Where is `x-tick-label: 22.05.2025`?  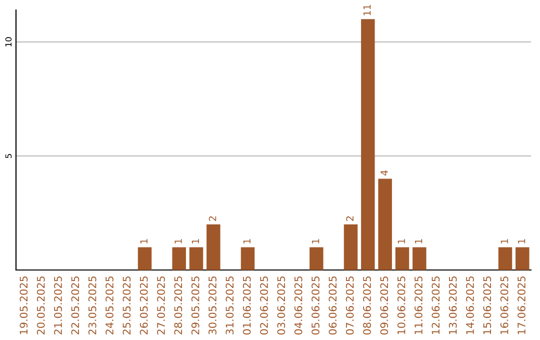
x-tick-label: 22.05.2025 is located at coordinates (75, 305).